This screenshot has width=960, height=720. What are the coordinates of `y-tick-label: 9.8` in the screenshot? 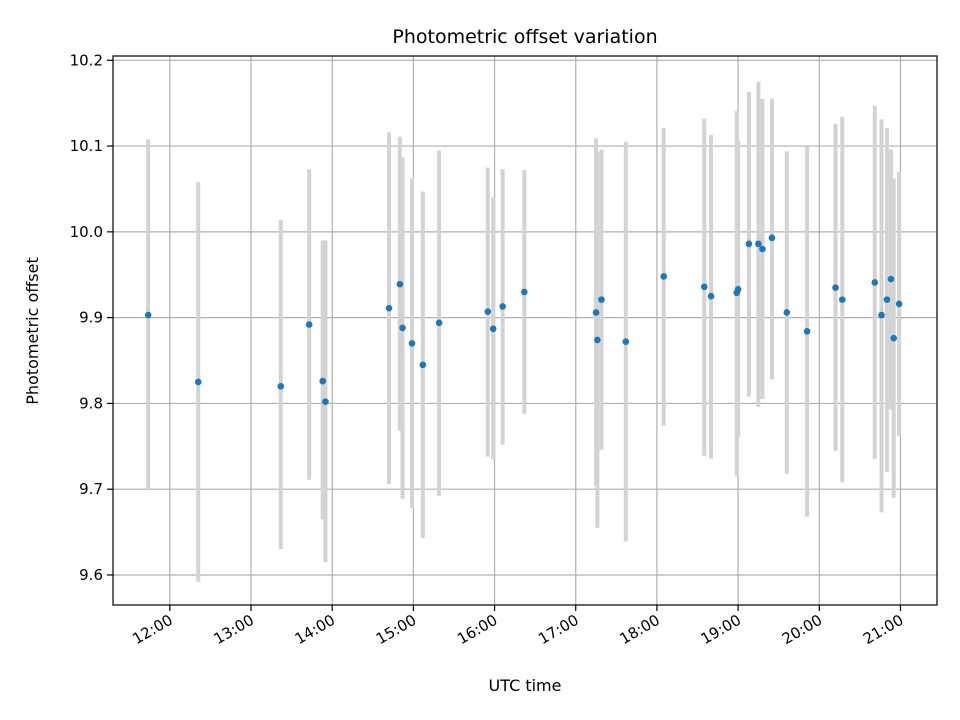 It's located at (91, 403).